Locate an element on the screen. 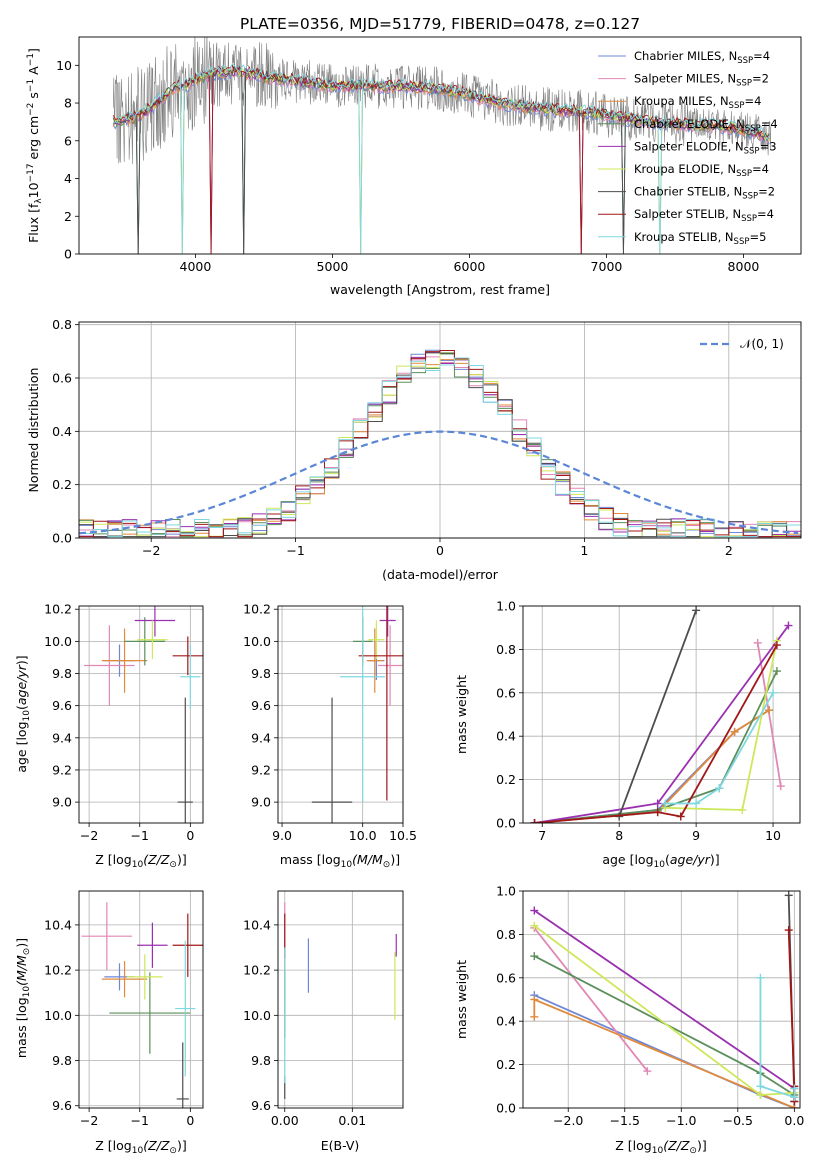 The height and width of the screenshot is (1170, 819). legend-name: Salpeter ELODIE, N is located at coordinates (689, 146).